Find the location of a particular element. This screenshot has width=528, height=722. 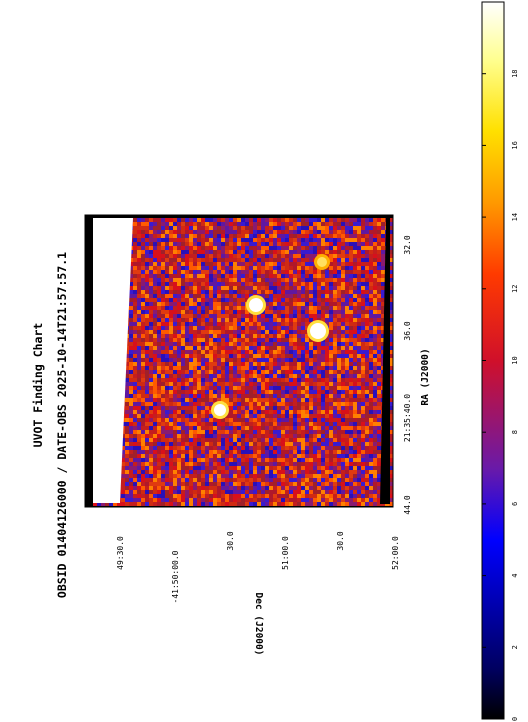

colorbar-tick-label: 8 is located at coordinates (515, 432).